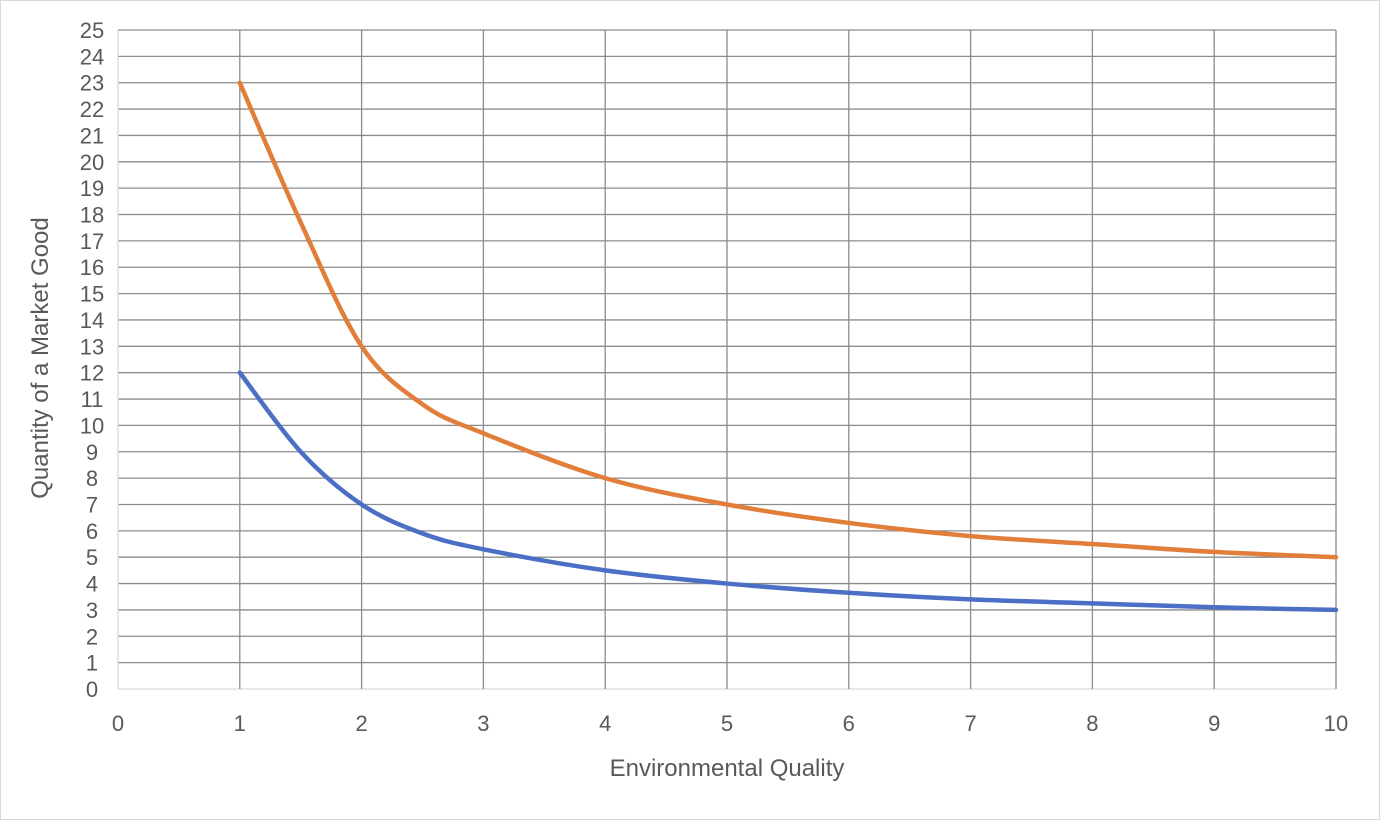 Image resolution: width=1386 pixels, height=826 pixels. Describe the element at coordinates (727, 768) in the screenshot. I see `x-axis-title: Environmental Quality` at that location.